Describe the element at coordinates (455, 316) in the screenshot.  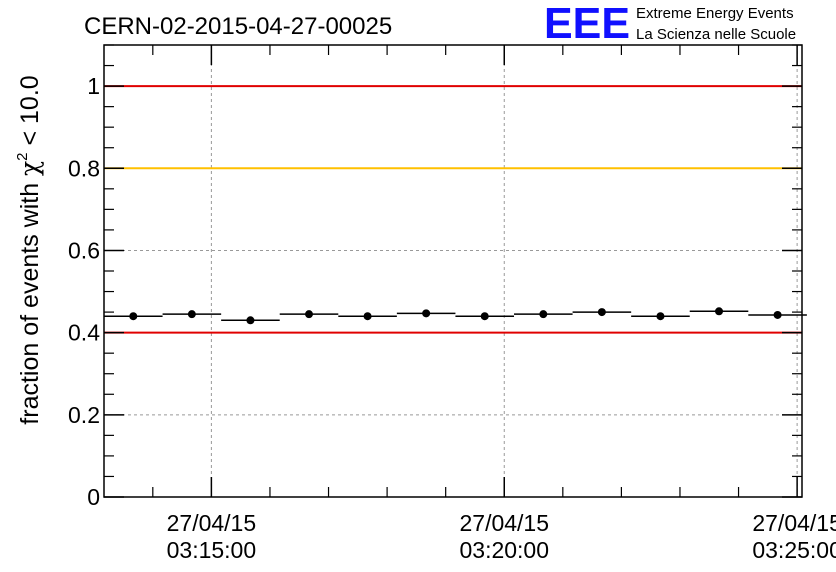
I see `data-layer` at that location.